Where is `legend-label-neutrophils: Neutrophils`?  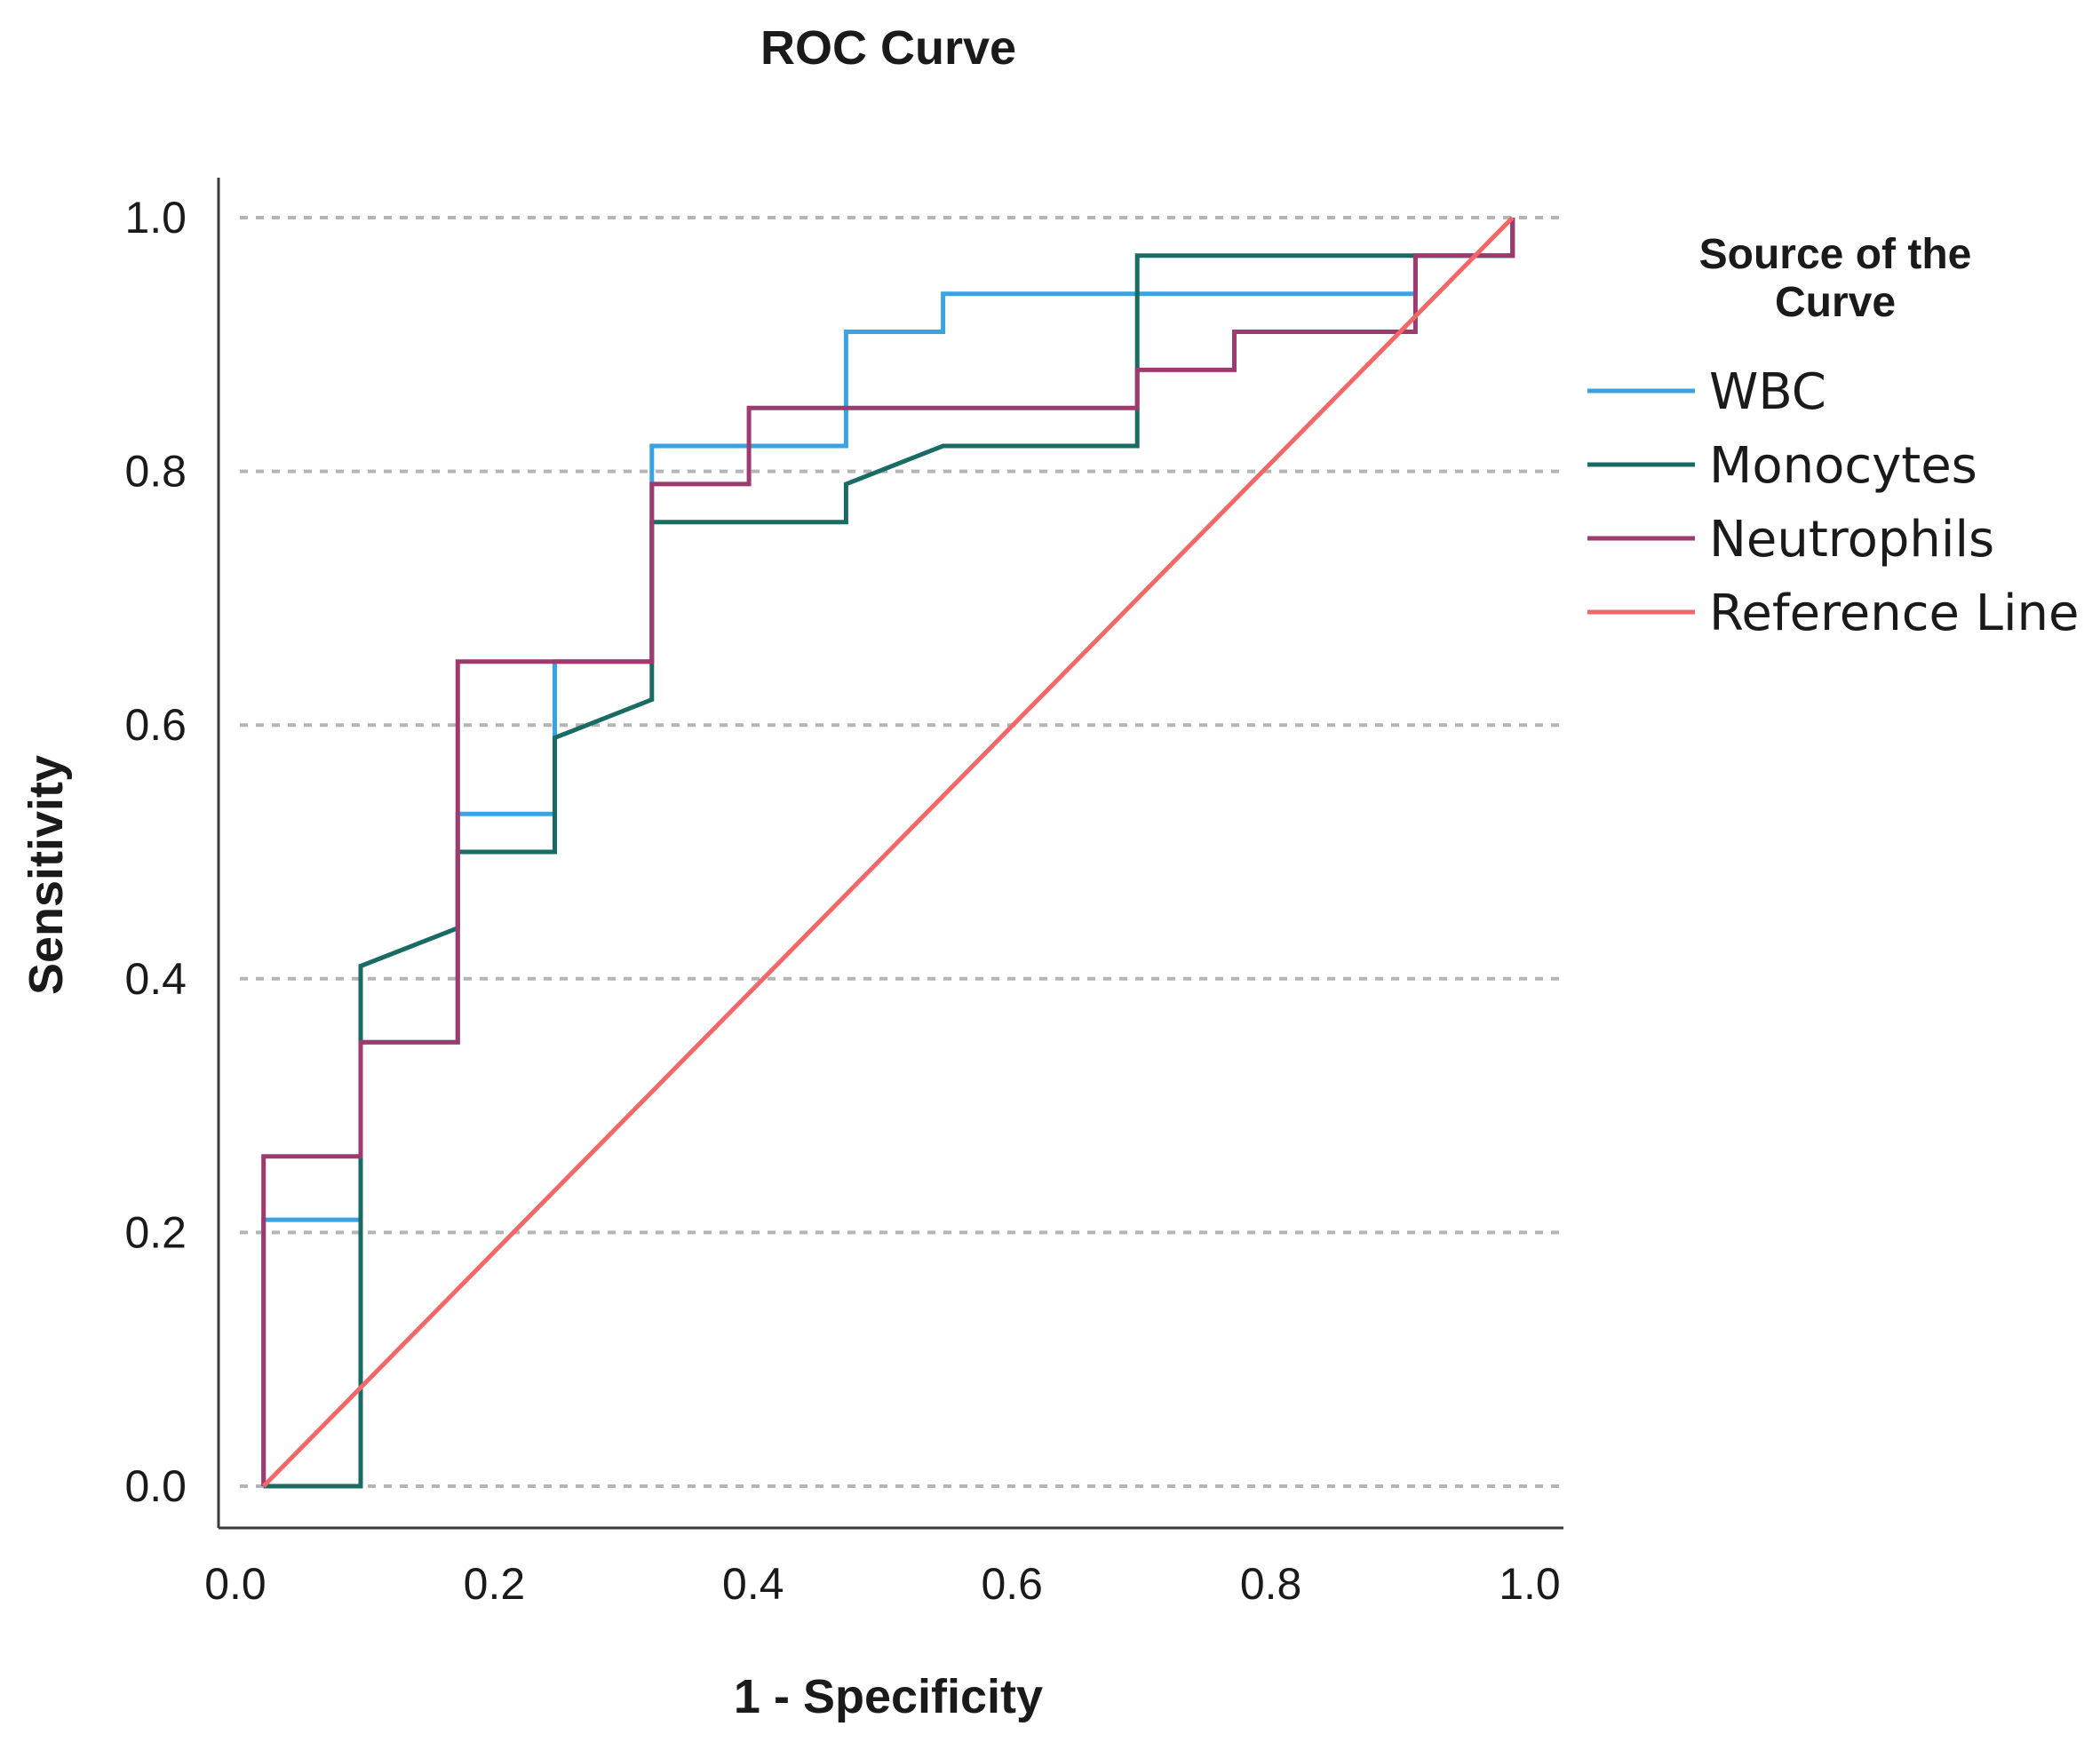 legend-label-neutrophils: Neutrophils is located at coordinates (1851, 540).